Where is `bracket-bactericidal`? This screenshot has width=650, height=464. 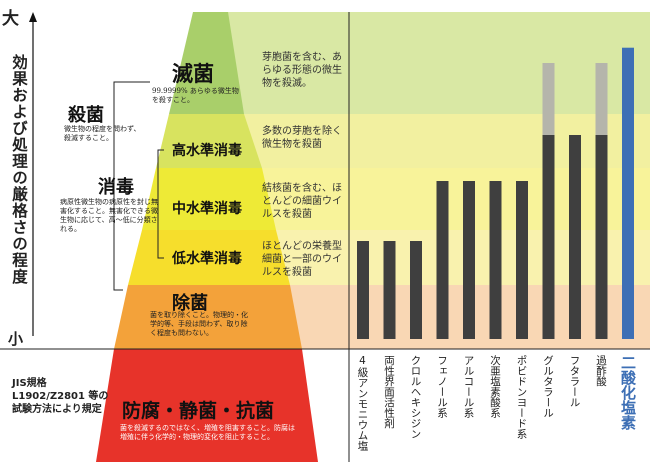 bracket-bactericidal is located at coordinates (131, 186).